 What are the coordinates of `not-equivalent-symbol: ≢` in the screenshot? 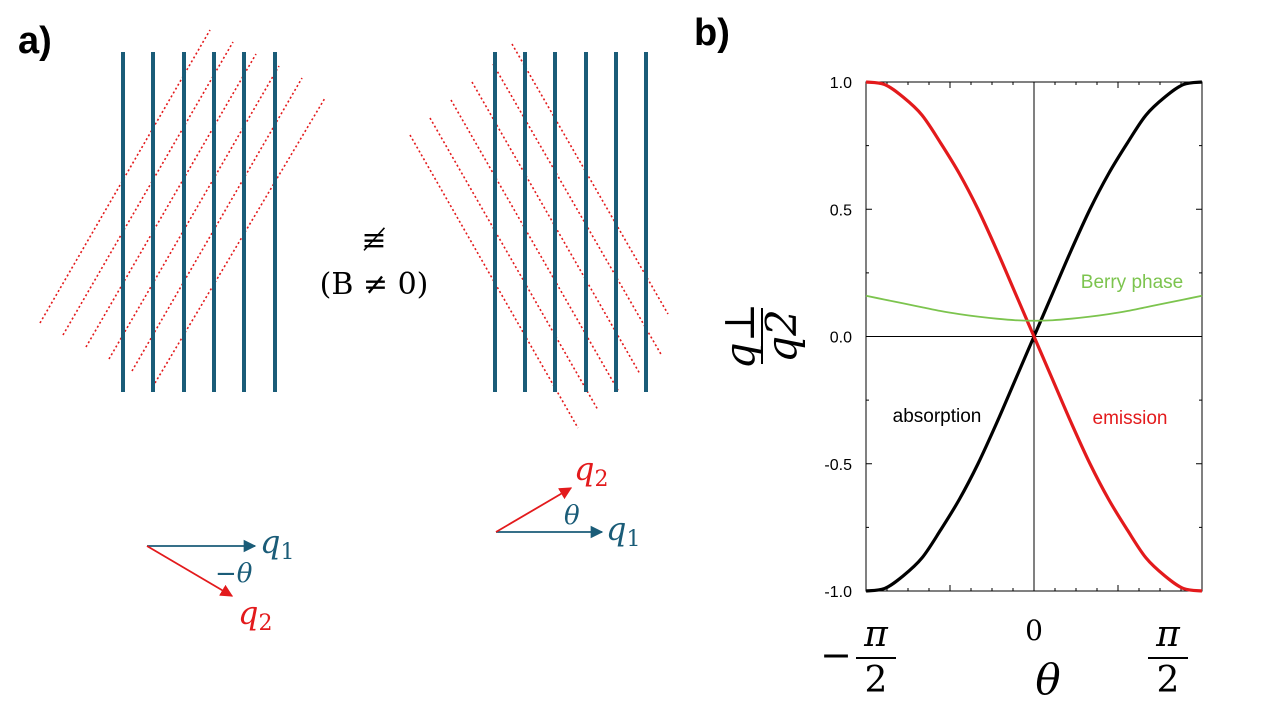 It's located at (373, 240).